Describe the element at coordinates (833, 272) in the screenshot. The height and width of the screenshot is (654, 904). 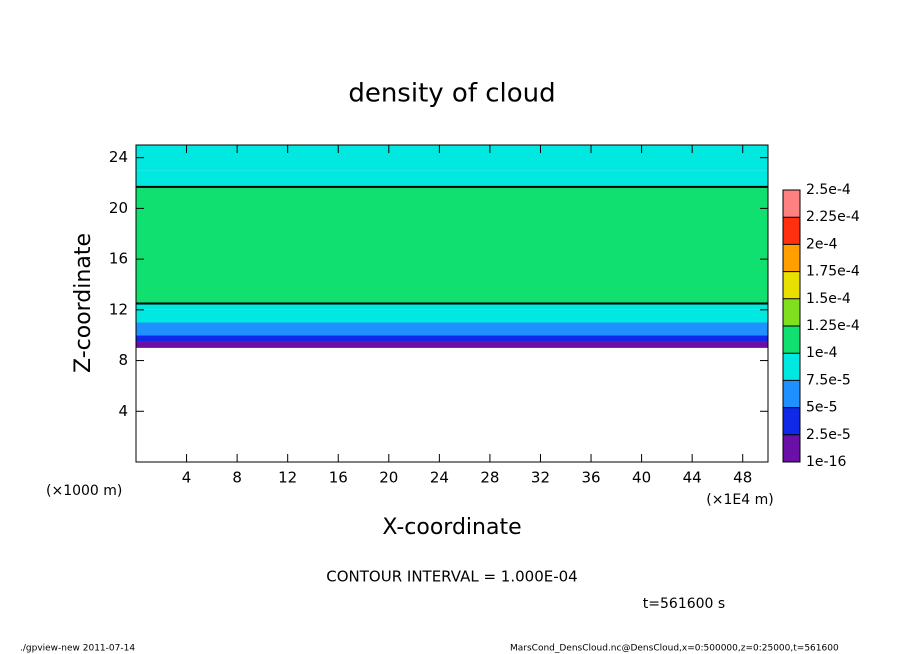
I see `colorbar-label: 1.75e-4` at that location.